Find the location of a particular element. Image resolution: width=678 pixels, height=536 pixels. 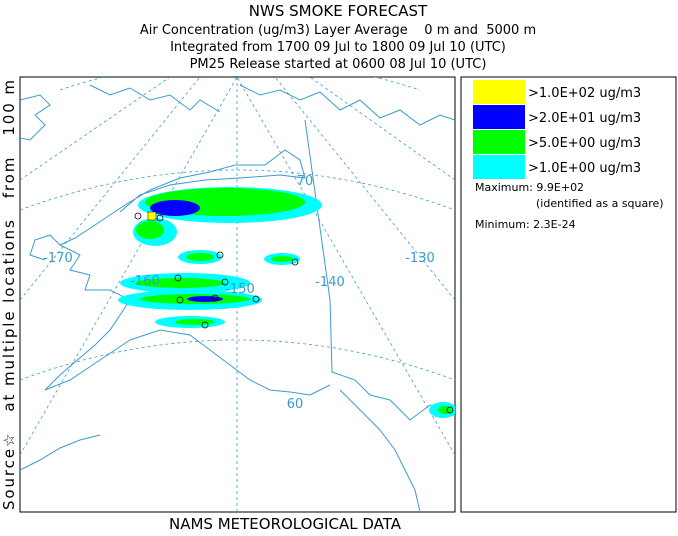

maximum-note: (identified as a square) is located at coordinates (600, 203).